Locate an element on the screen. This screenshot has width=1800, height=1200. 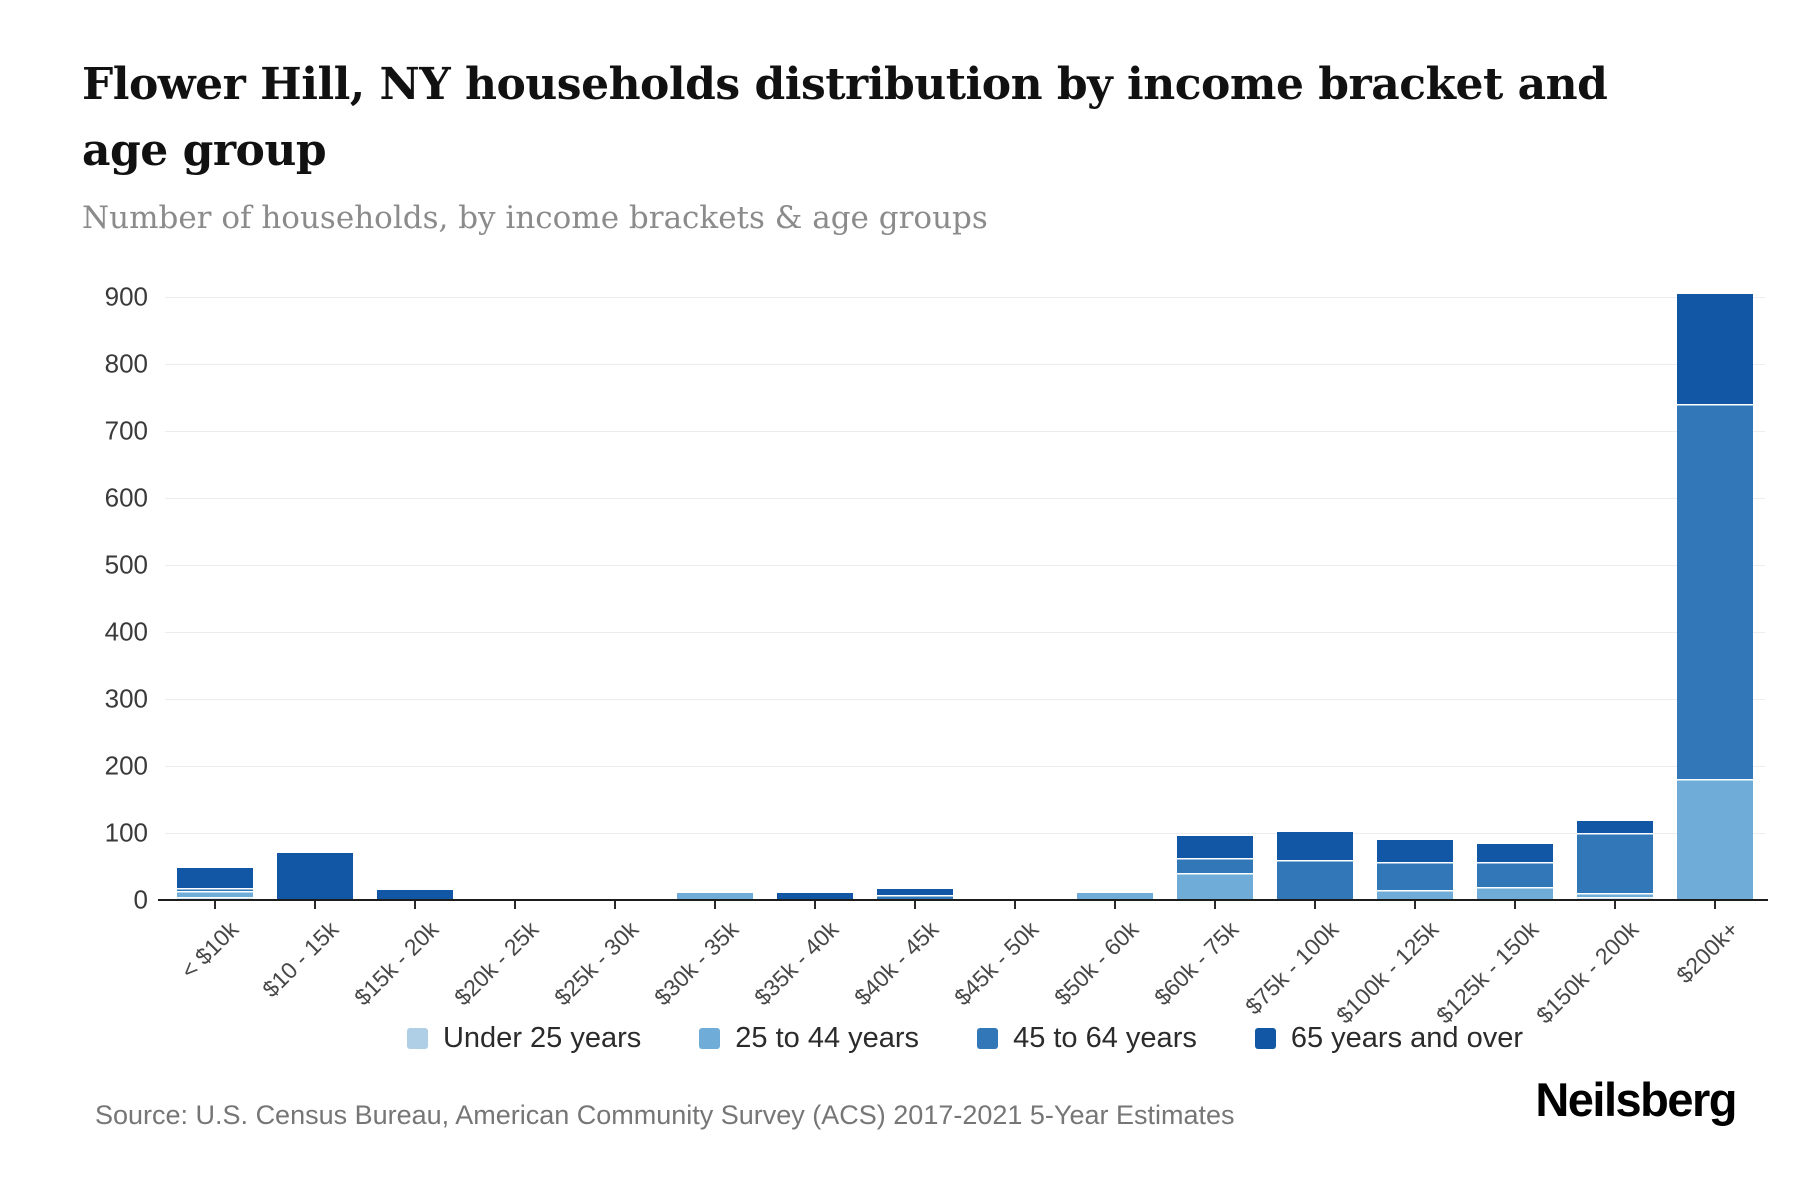
x-axis-tick-label: $75k - 100k is located at coordinates (1292, 968).